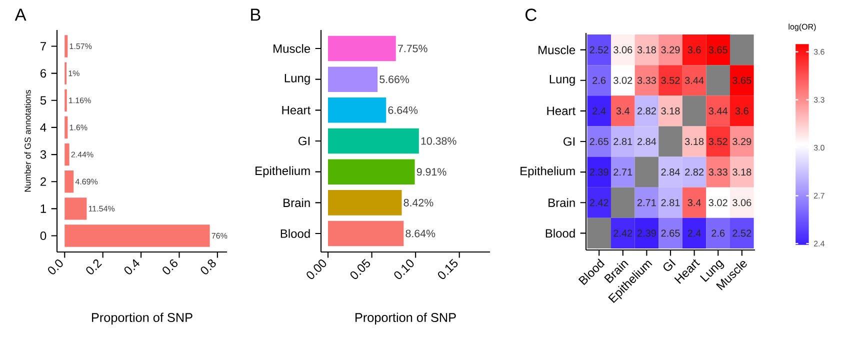 This screenshot has height=340, width=850. I want to click on y-axis-title: Number of GS annotations, so click(27, 141).